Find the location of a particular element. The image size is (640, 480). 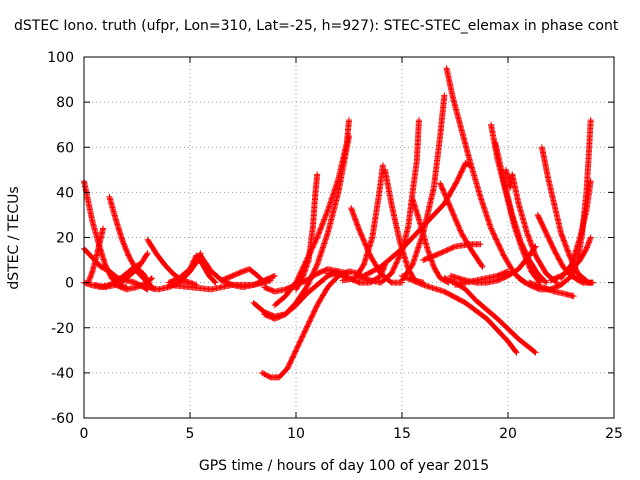

series-pass-am is located at coordinates (565, 215).